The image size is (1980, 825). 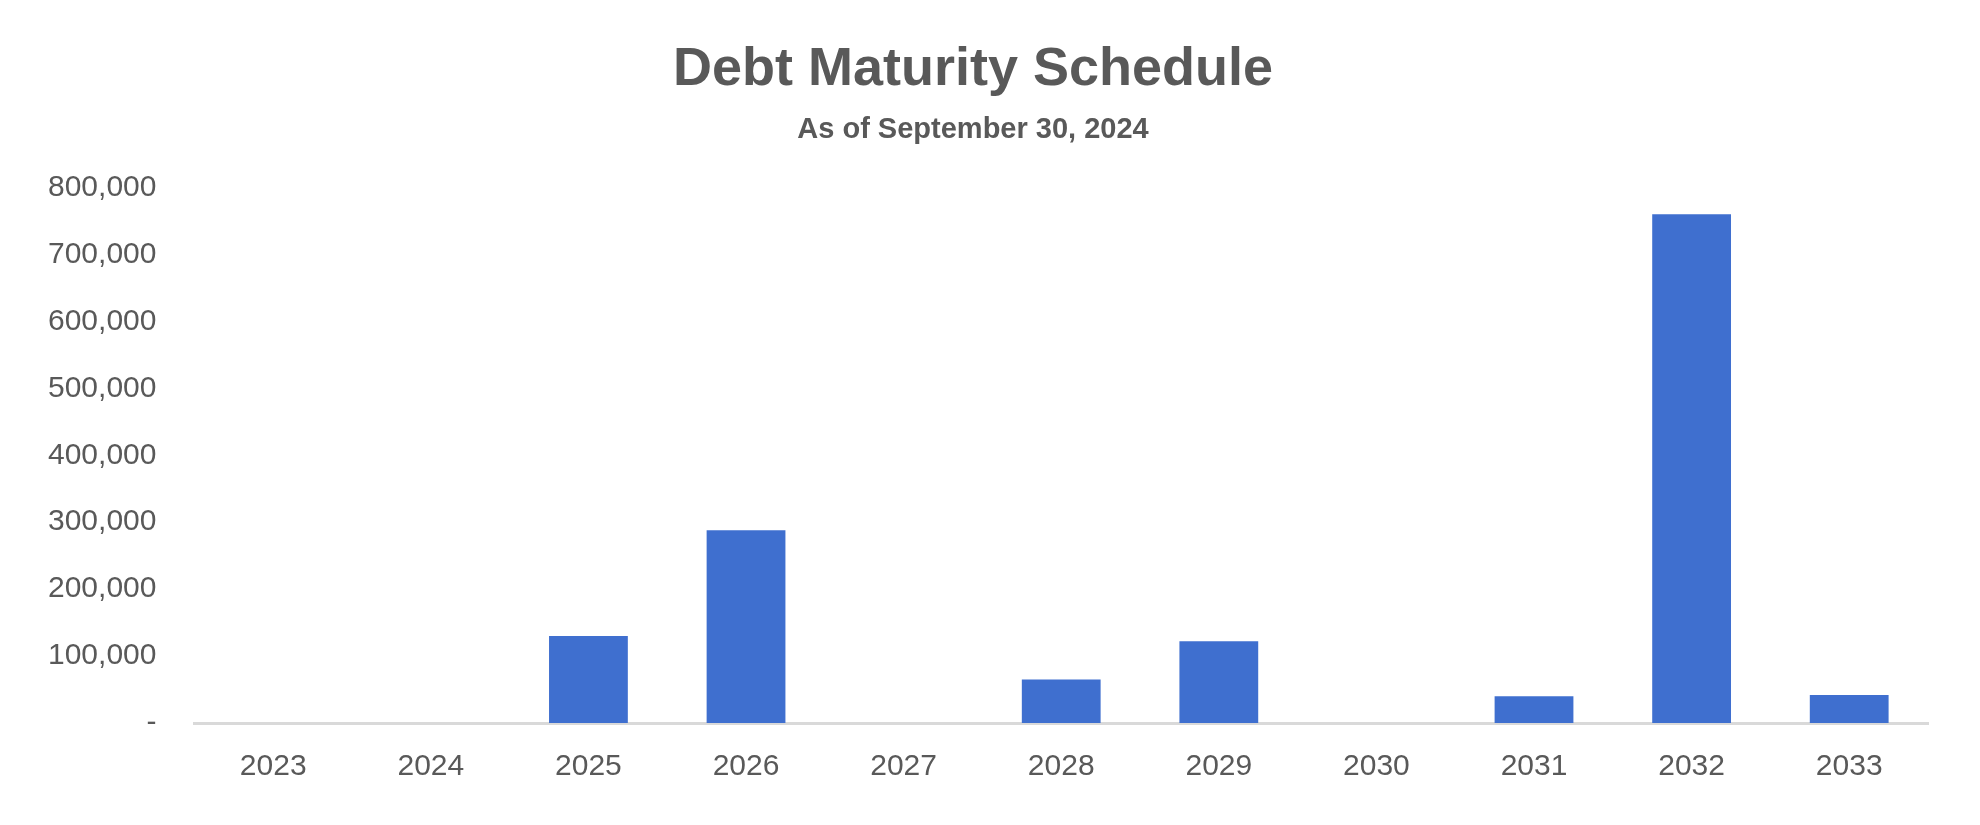 What do you see at coordinates (102, 520) in the screenshot?
I see `y-tick-label: 300,000` at bounding box center [102, 520].